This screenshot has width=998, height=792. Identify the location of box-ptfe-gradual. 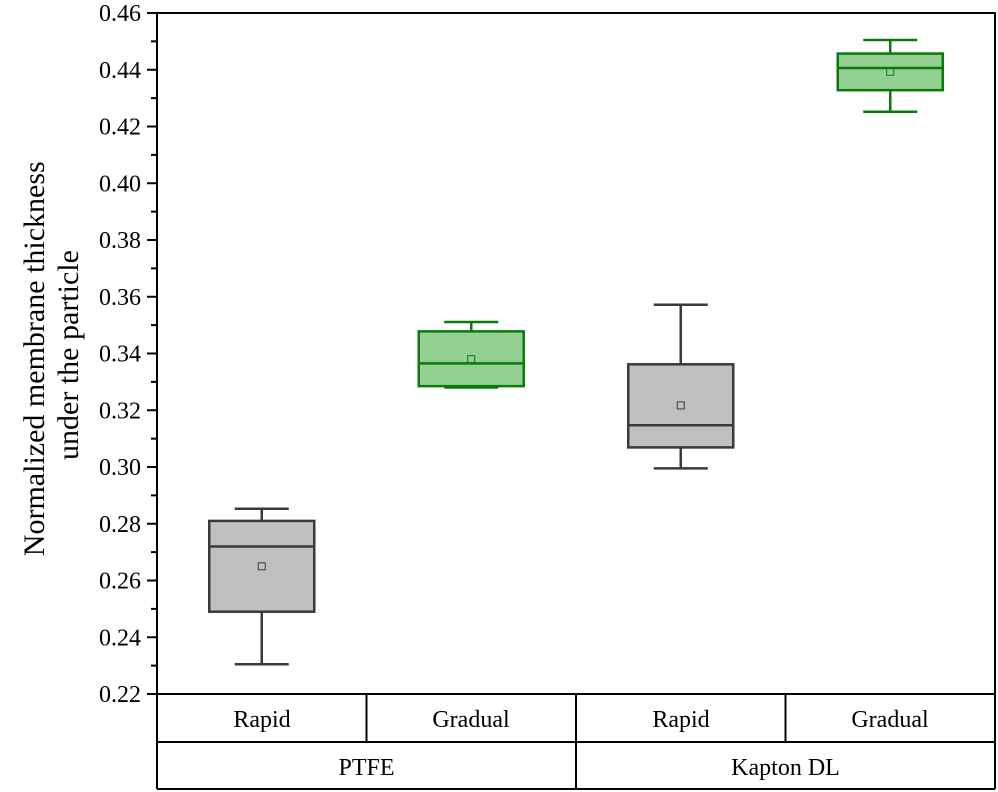
(471, 354).